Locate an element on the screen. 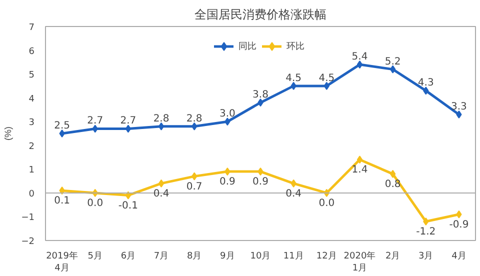  y-tick-label: −1 is located at coordinates (28, 218).